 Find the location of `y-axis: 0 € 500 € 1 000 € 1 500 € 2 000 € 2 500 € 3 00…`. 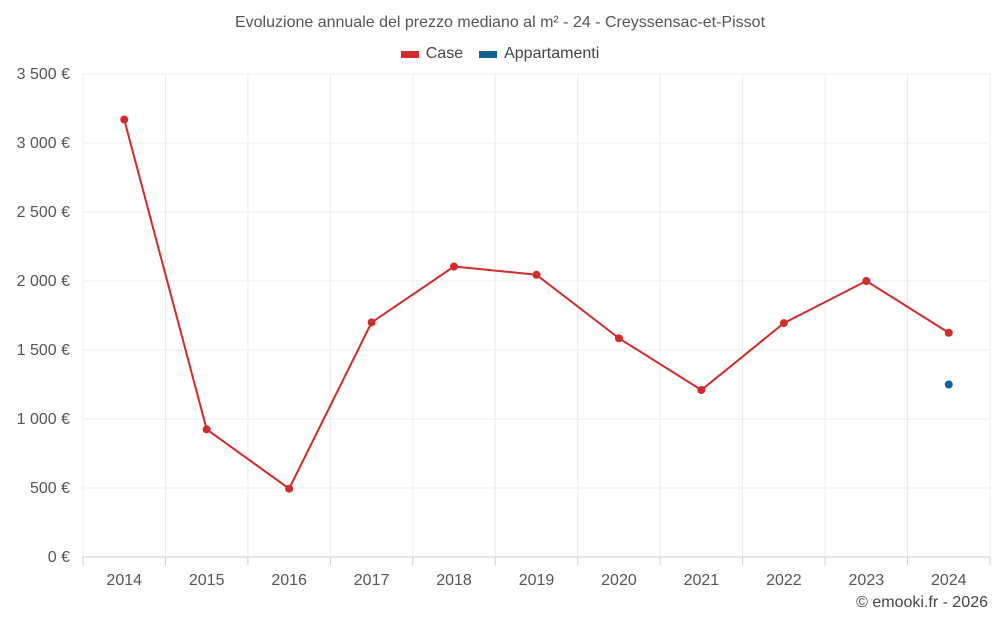

y-axis: 0 € 500 € 1 000 € 1 500 € 2 000 € 2 500 € 3 00… is located at coordinates (43, 316).